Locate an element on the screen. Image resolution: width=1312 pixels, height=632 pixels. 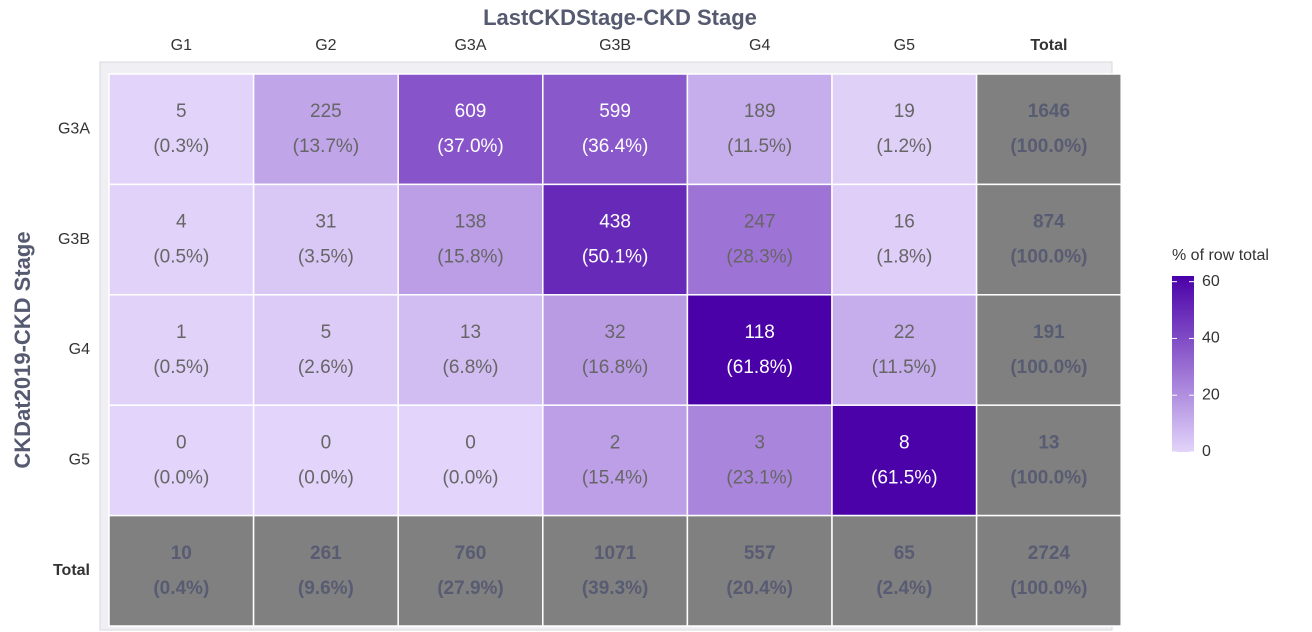
cell-percent: (0.4%) is located at coordinates (181, 588).